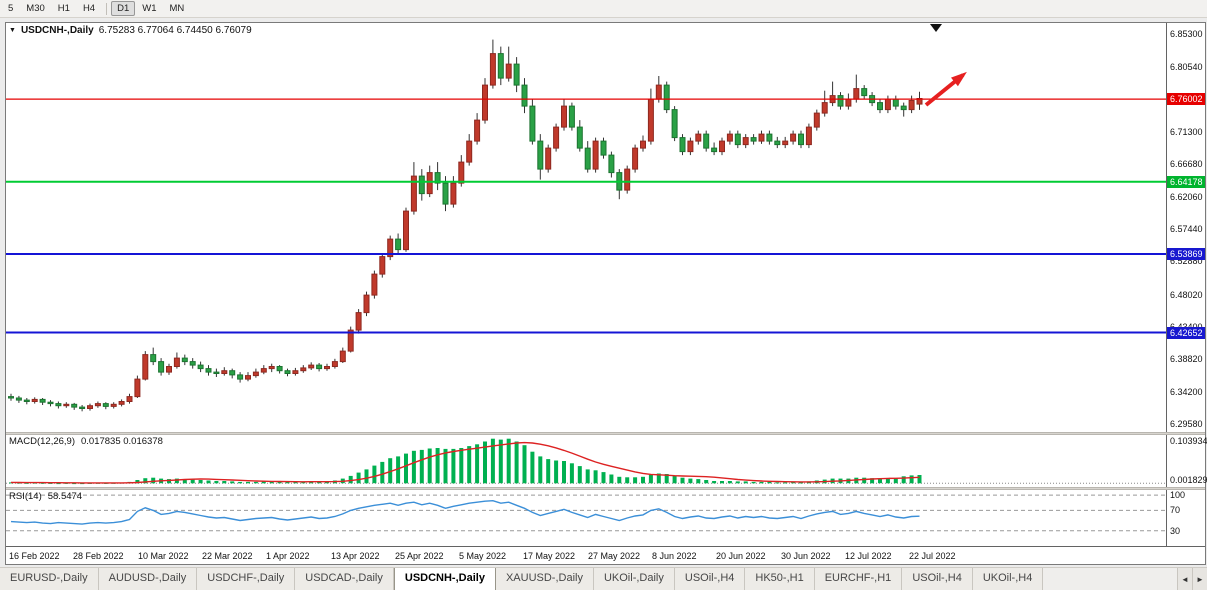  Describe the element at coordinates (163, 556) in the screenshot. I see `date-label: 10 Mar 2022` at that location.